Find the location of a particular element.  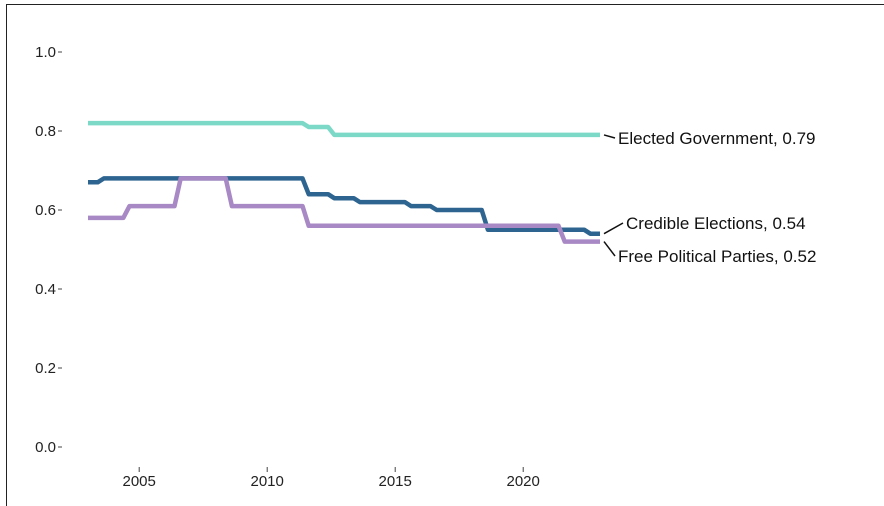

series-end-label: Free Political Parties, 0.52 is located at coordinates (717, 256).